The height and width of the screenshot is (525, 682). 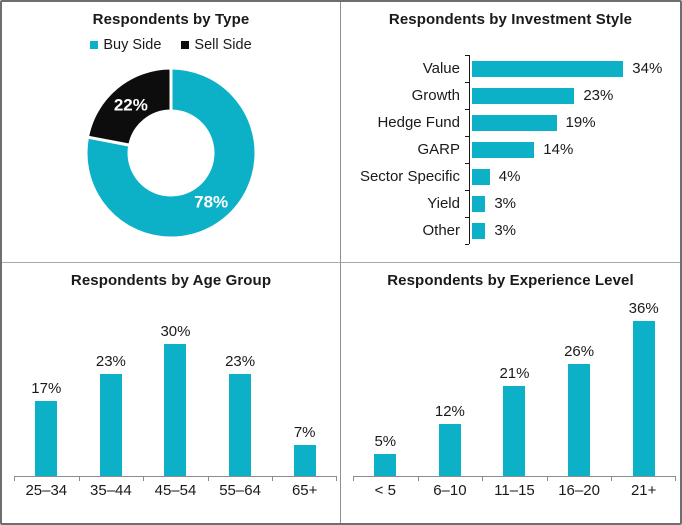 I want to click on category-axis: < 5 6–10 11–15 16–20 21+, so click(x=514, y=490).